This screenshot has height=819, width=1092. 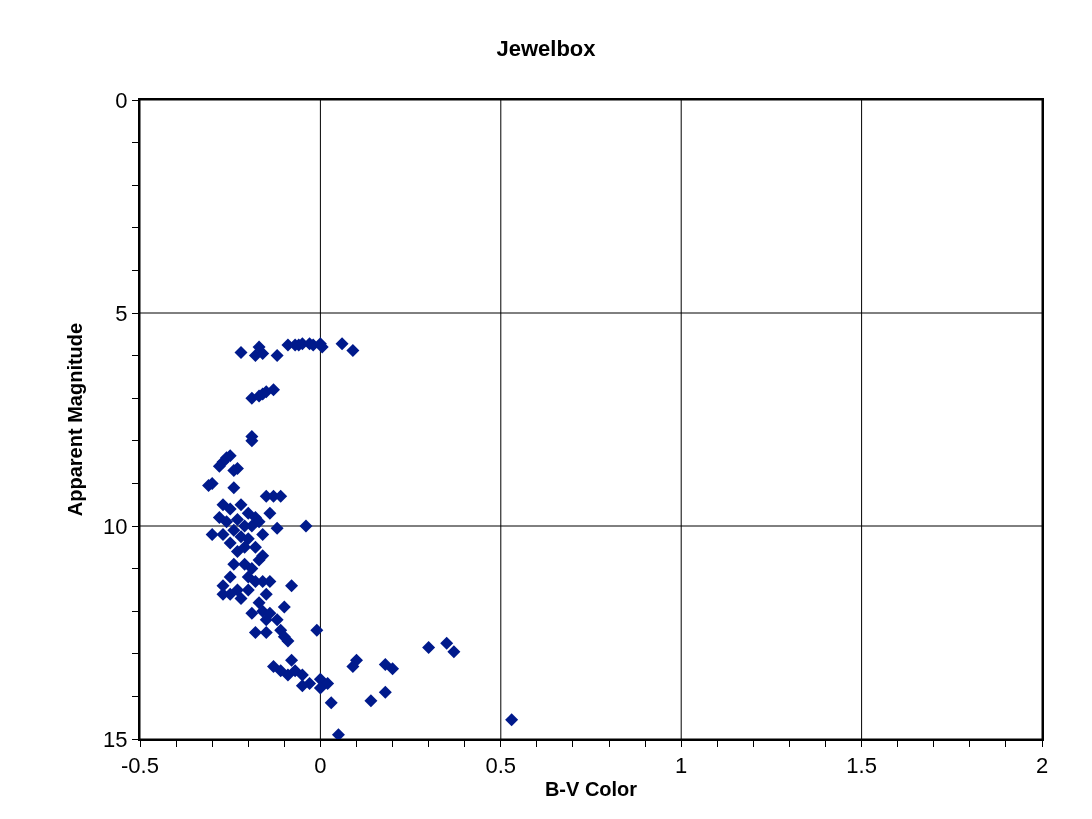 What do you see at coordinates (546, 49) in the screenshot?
I see `chart-title: Jewelbox` at bounding box center [546, 49].